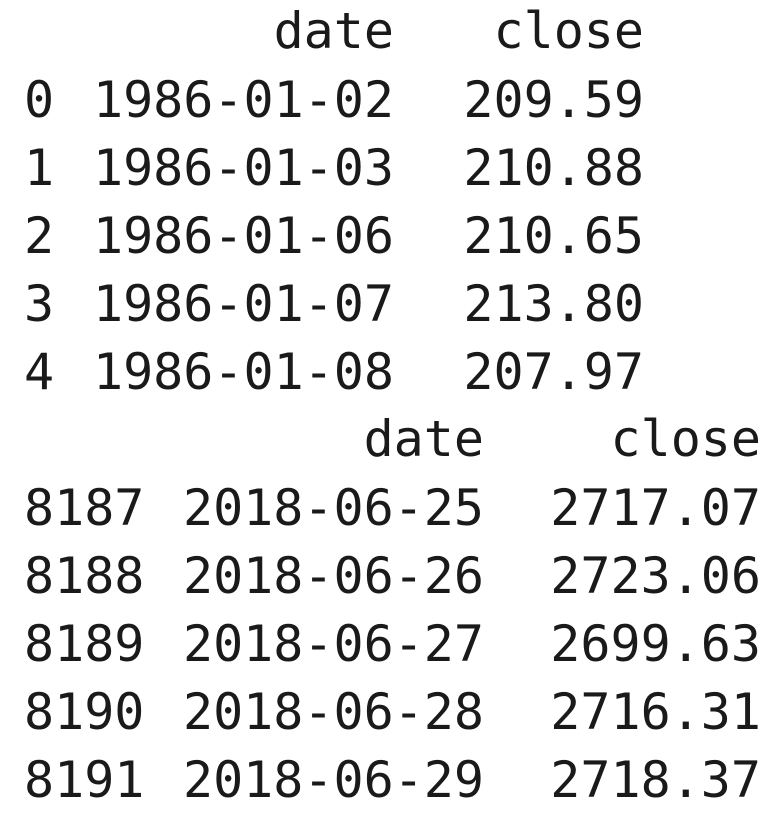  Describe the element at coordinates (655, 508) in the screenshot. I see `close-cell: 2717.07` at that location.